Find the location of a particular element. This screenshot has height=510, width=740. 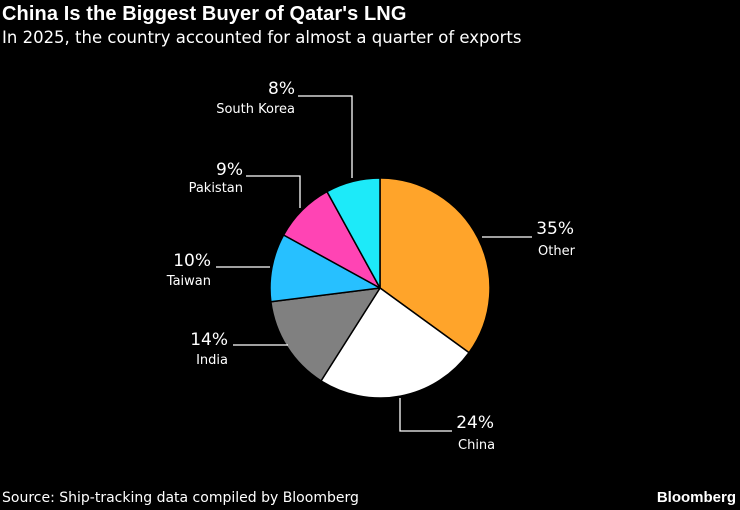

pie-slices is located at coordinates (380, 288).